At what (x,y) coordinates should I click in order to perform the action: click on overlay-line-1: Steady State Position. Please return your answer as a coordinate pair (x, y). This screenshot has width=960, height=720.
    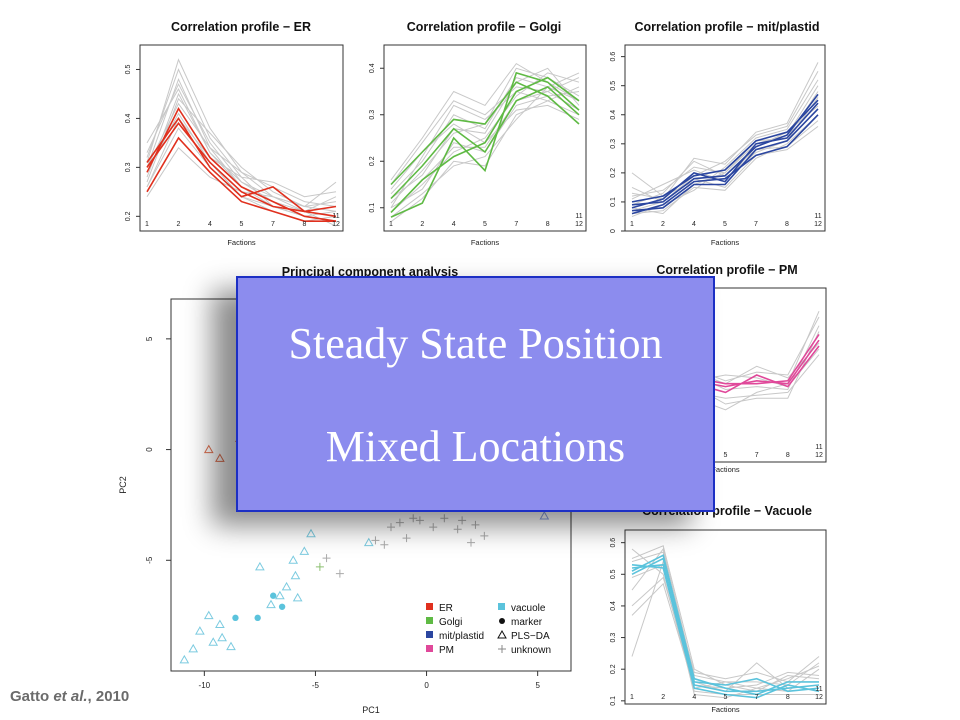
    Looking at the image, I should click on (475, 343).